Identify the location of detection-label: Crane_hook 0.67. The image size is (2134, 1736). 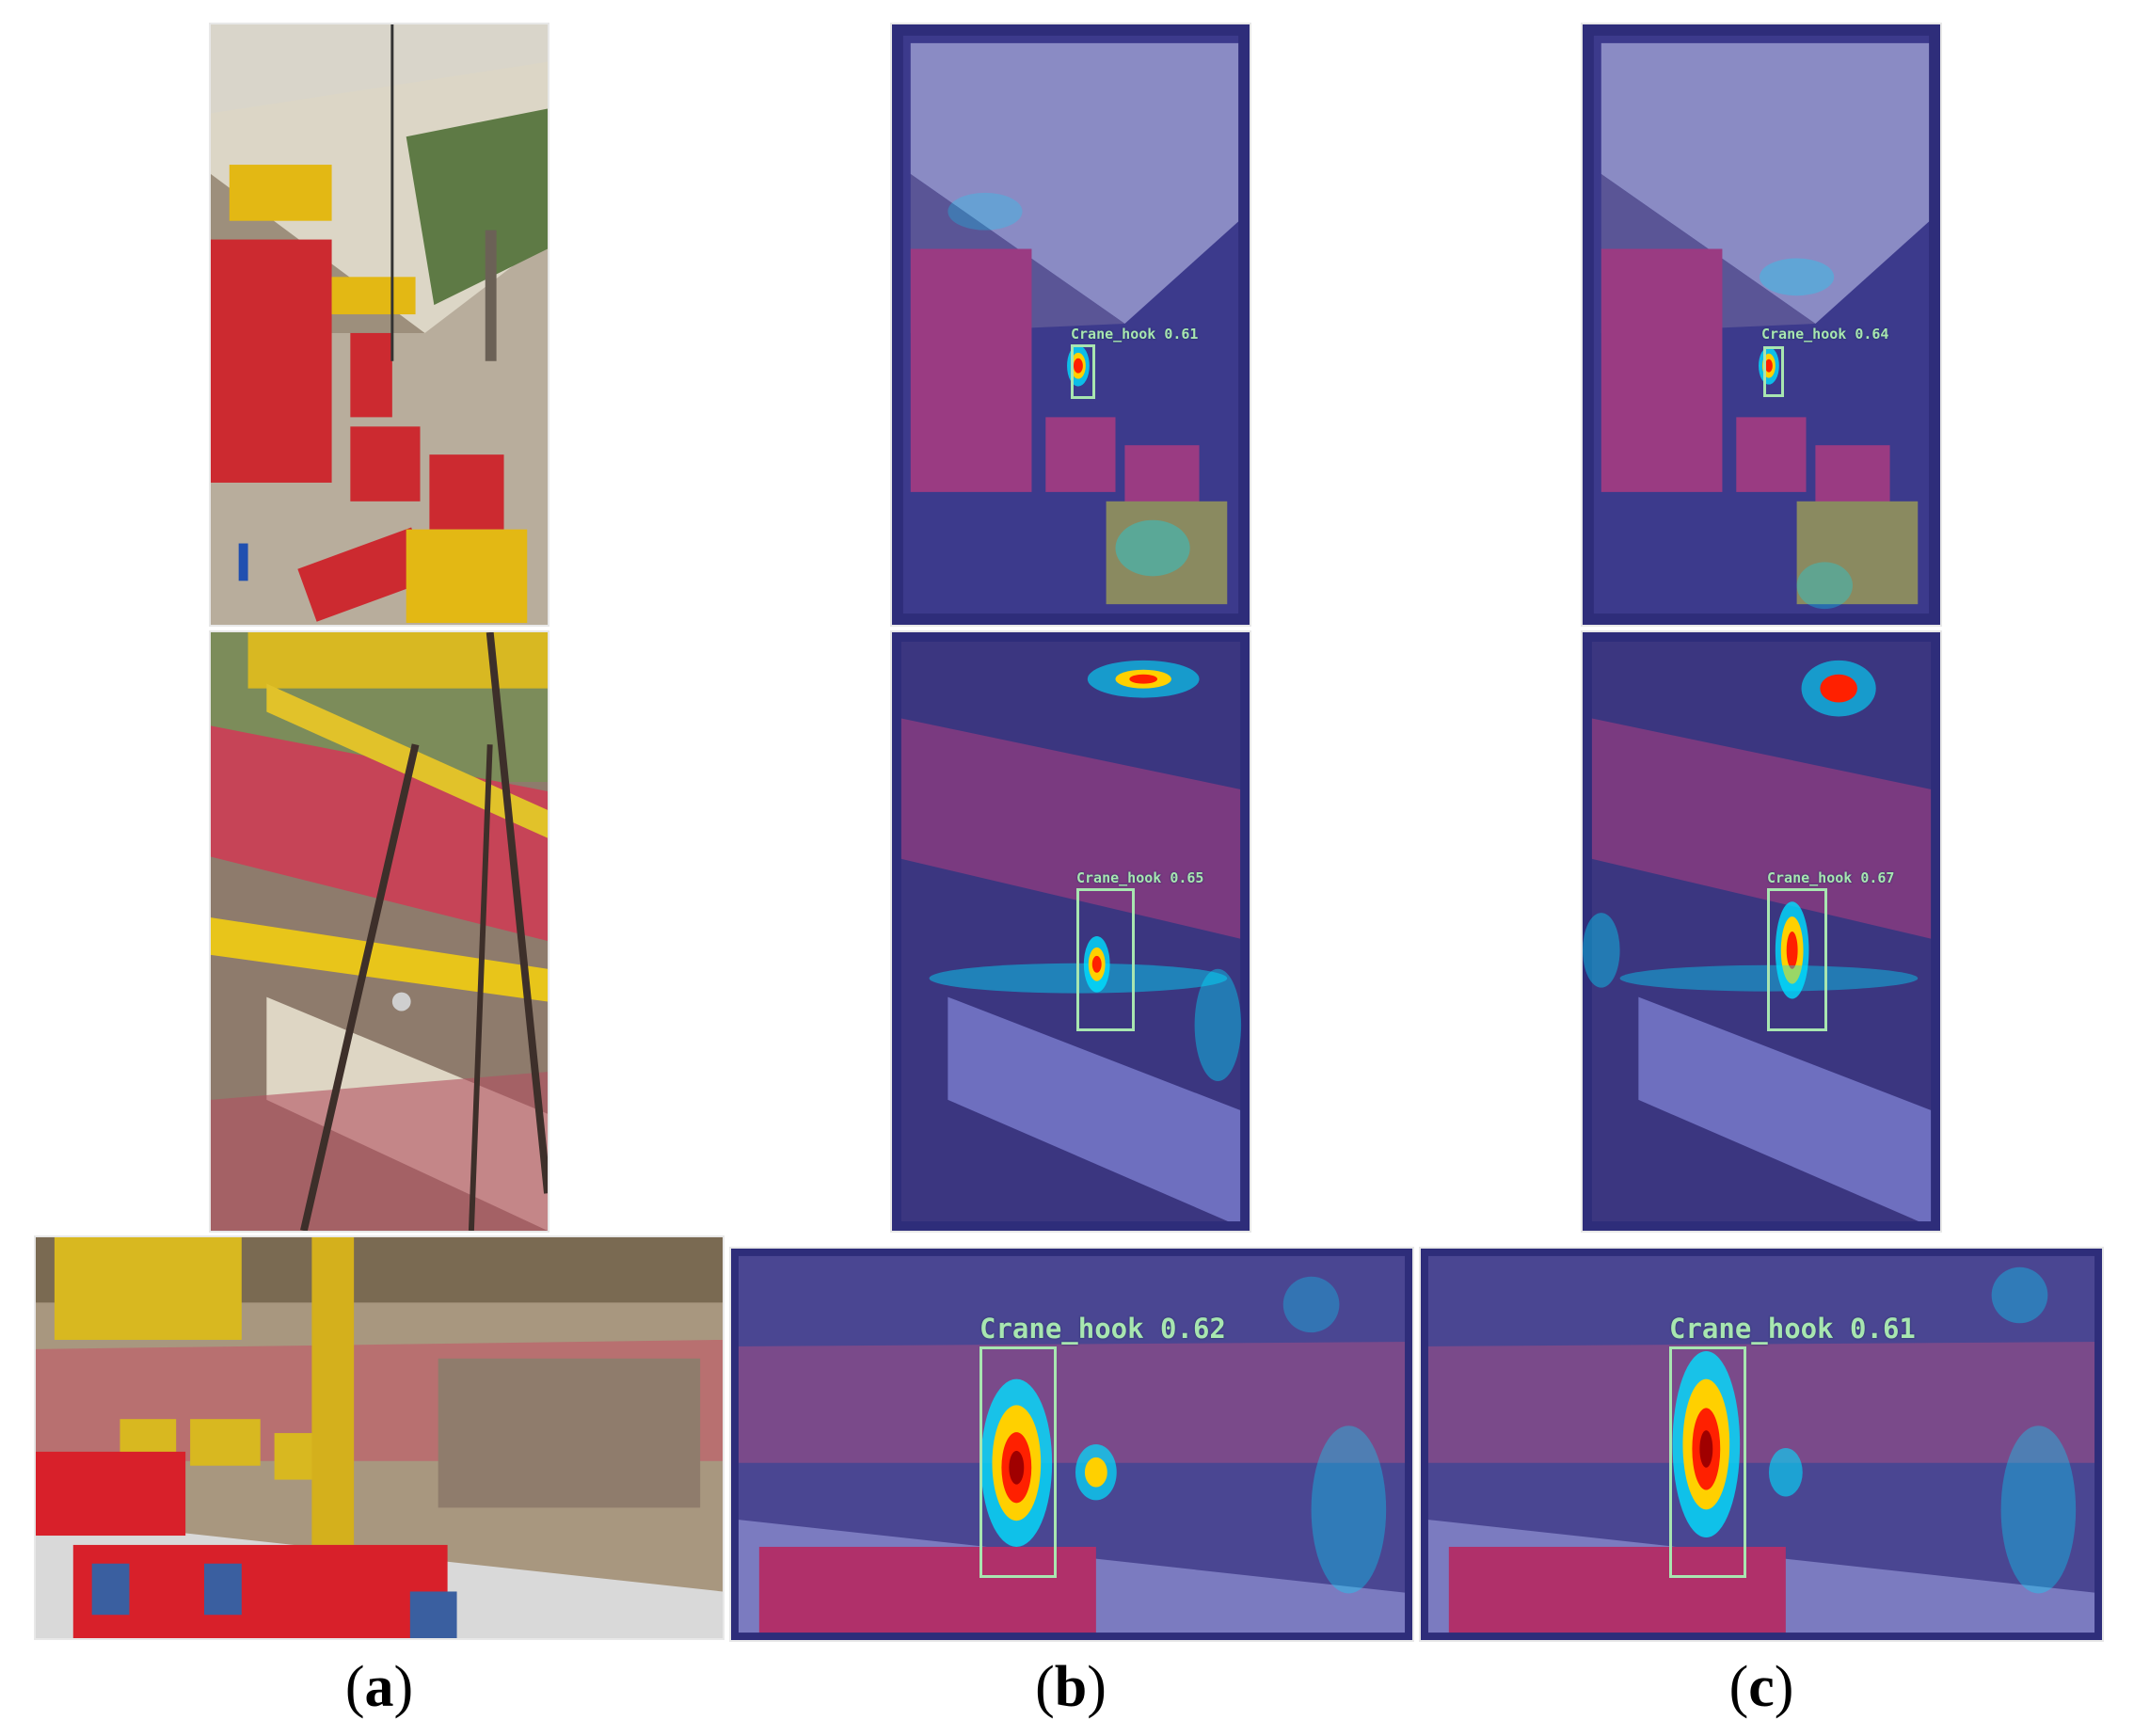
(1831, 877).